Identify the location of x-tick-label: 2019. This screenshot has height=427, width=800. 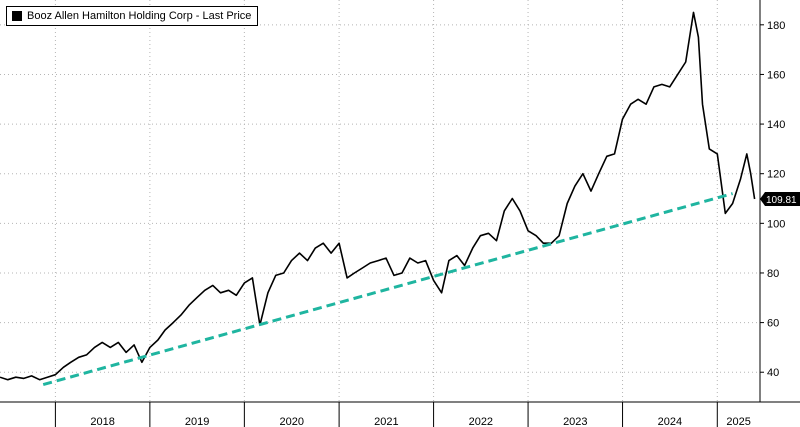
(197, 421).